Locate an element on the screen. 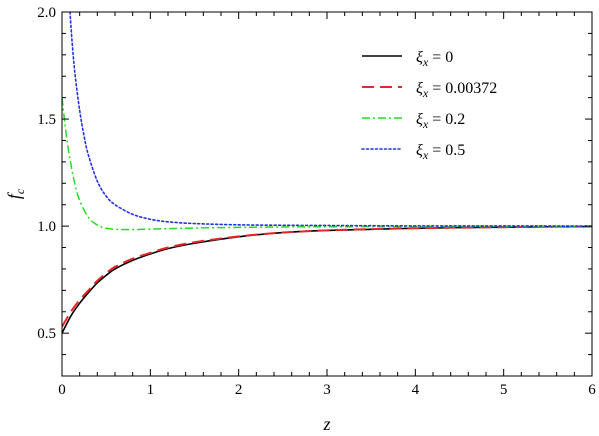 This screenshot has width=599, height=436. y-axis-label-main: f is located at coordinates (14, 195).